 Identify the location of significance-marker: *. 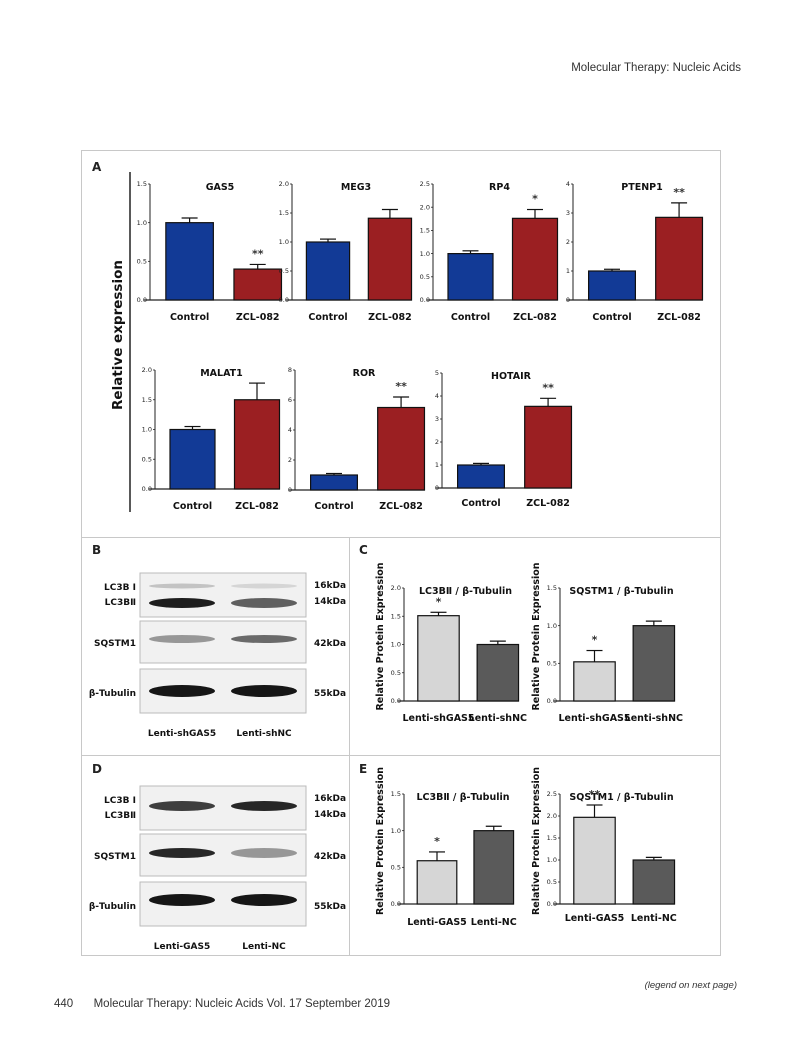
(439, 601).